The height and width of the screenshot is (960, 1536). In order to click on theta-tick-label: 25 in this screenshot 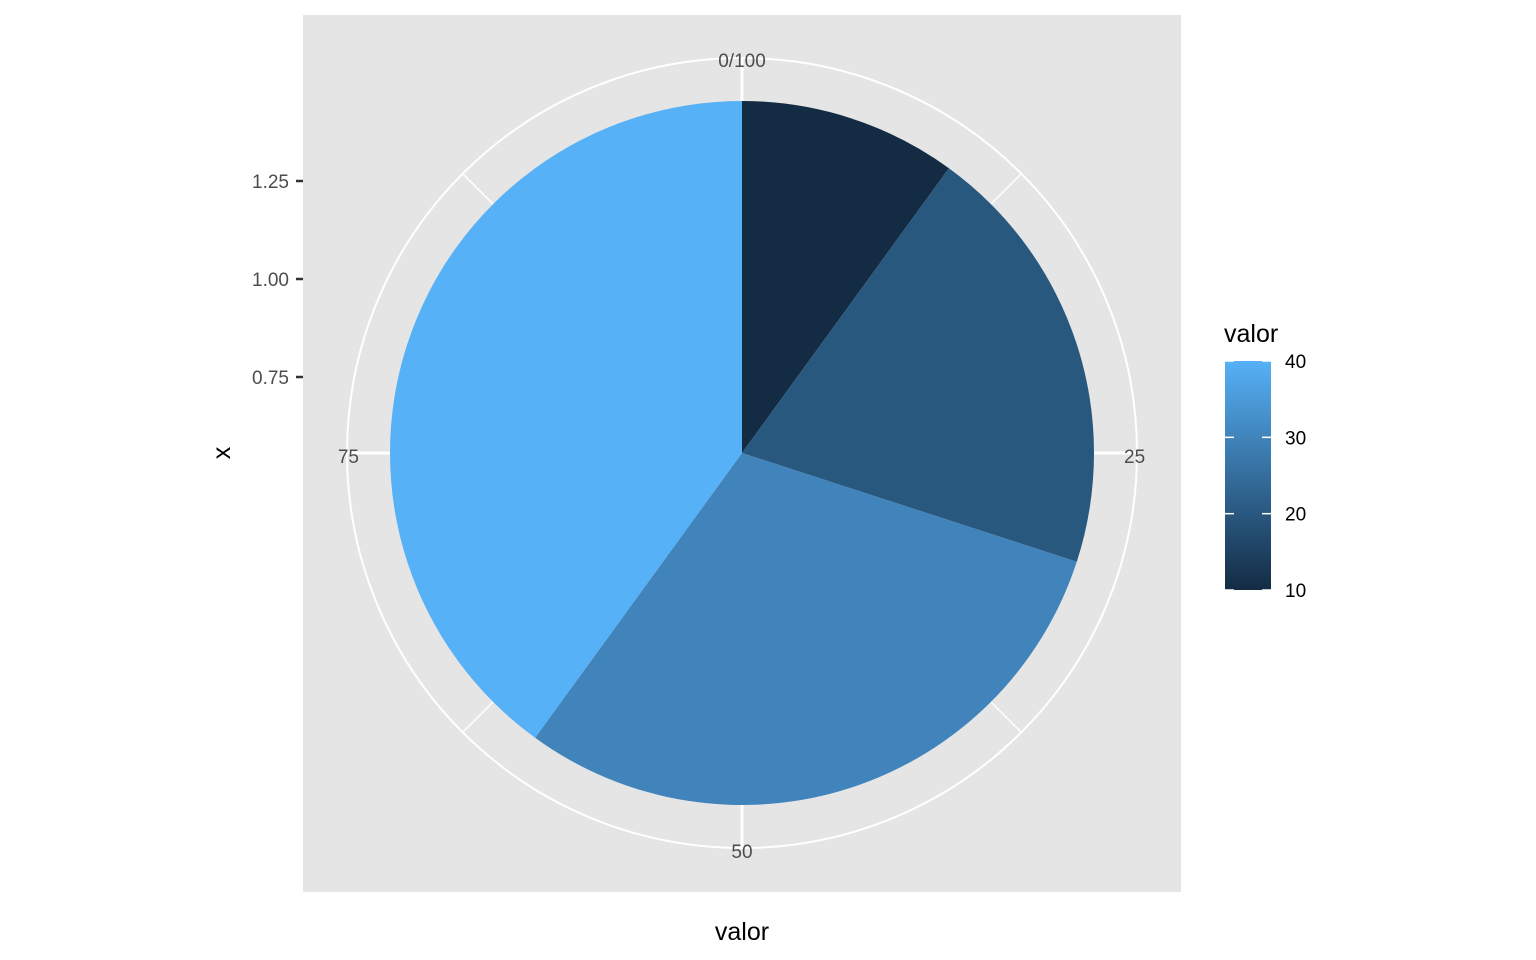, I will do `click(1134, 457)`.